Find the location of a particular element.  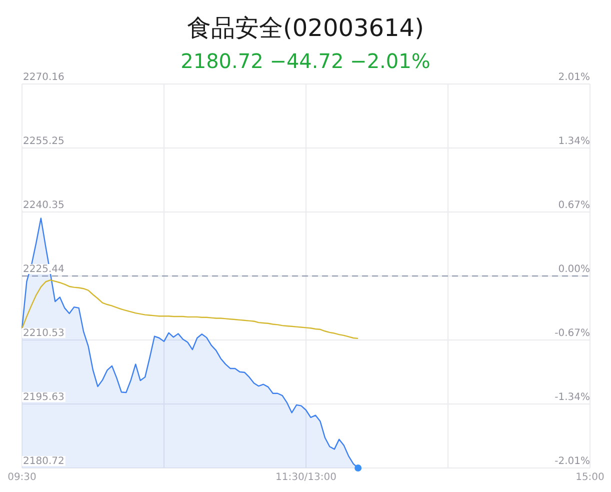

y2-tick-label: 0.00% is located at coordinates (574, 269).